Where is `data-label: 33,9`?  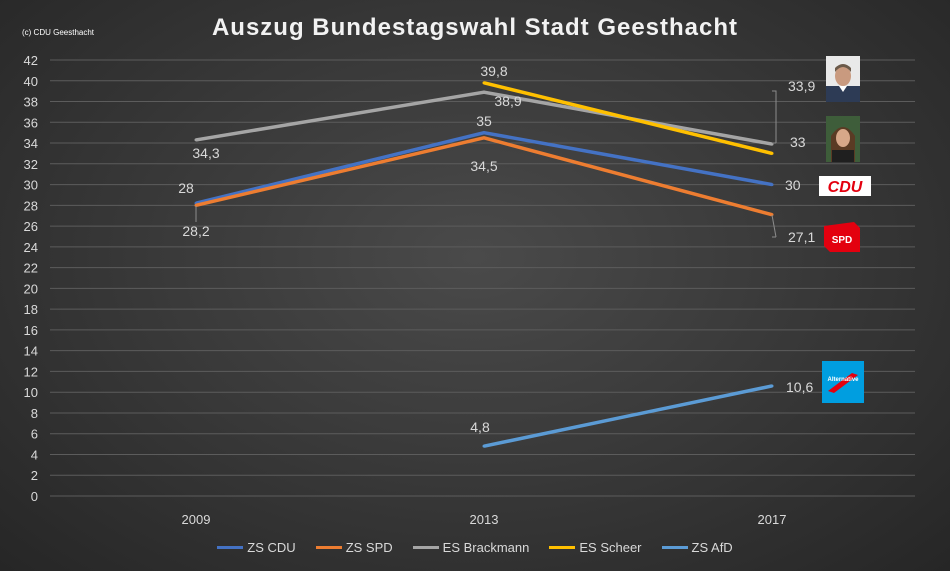
data-label: 33,9 is located at coordinates (801, 86).